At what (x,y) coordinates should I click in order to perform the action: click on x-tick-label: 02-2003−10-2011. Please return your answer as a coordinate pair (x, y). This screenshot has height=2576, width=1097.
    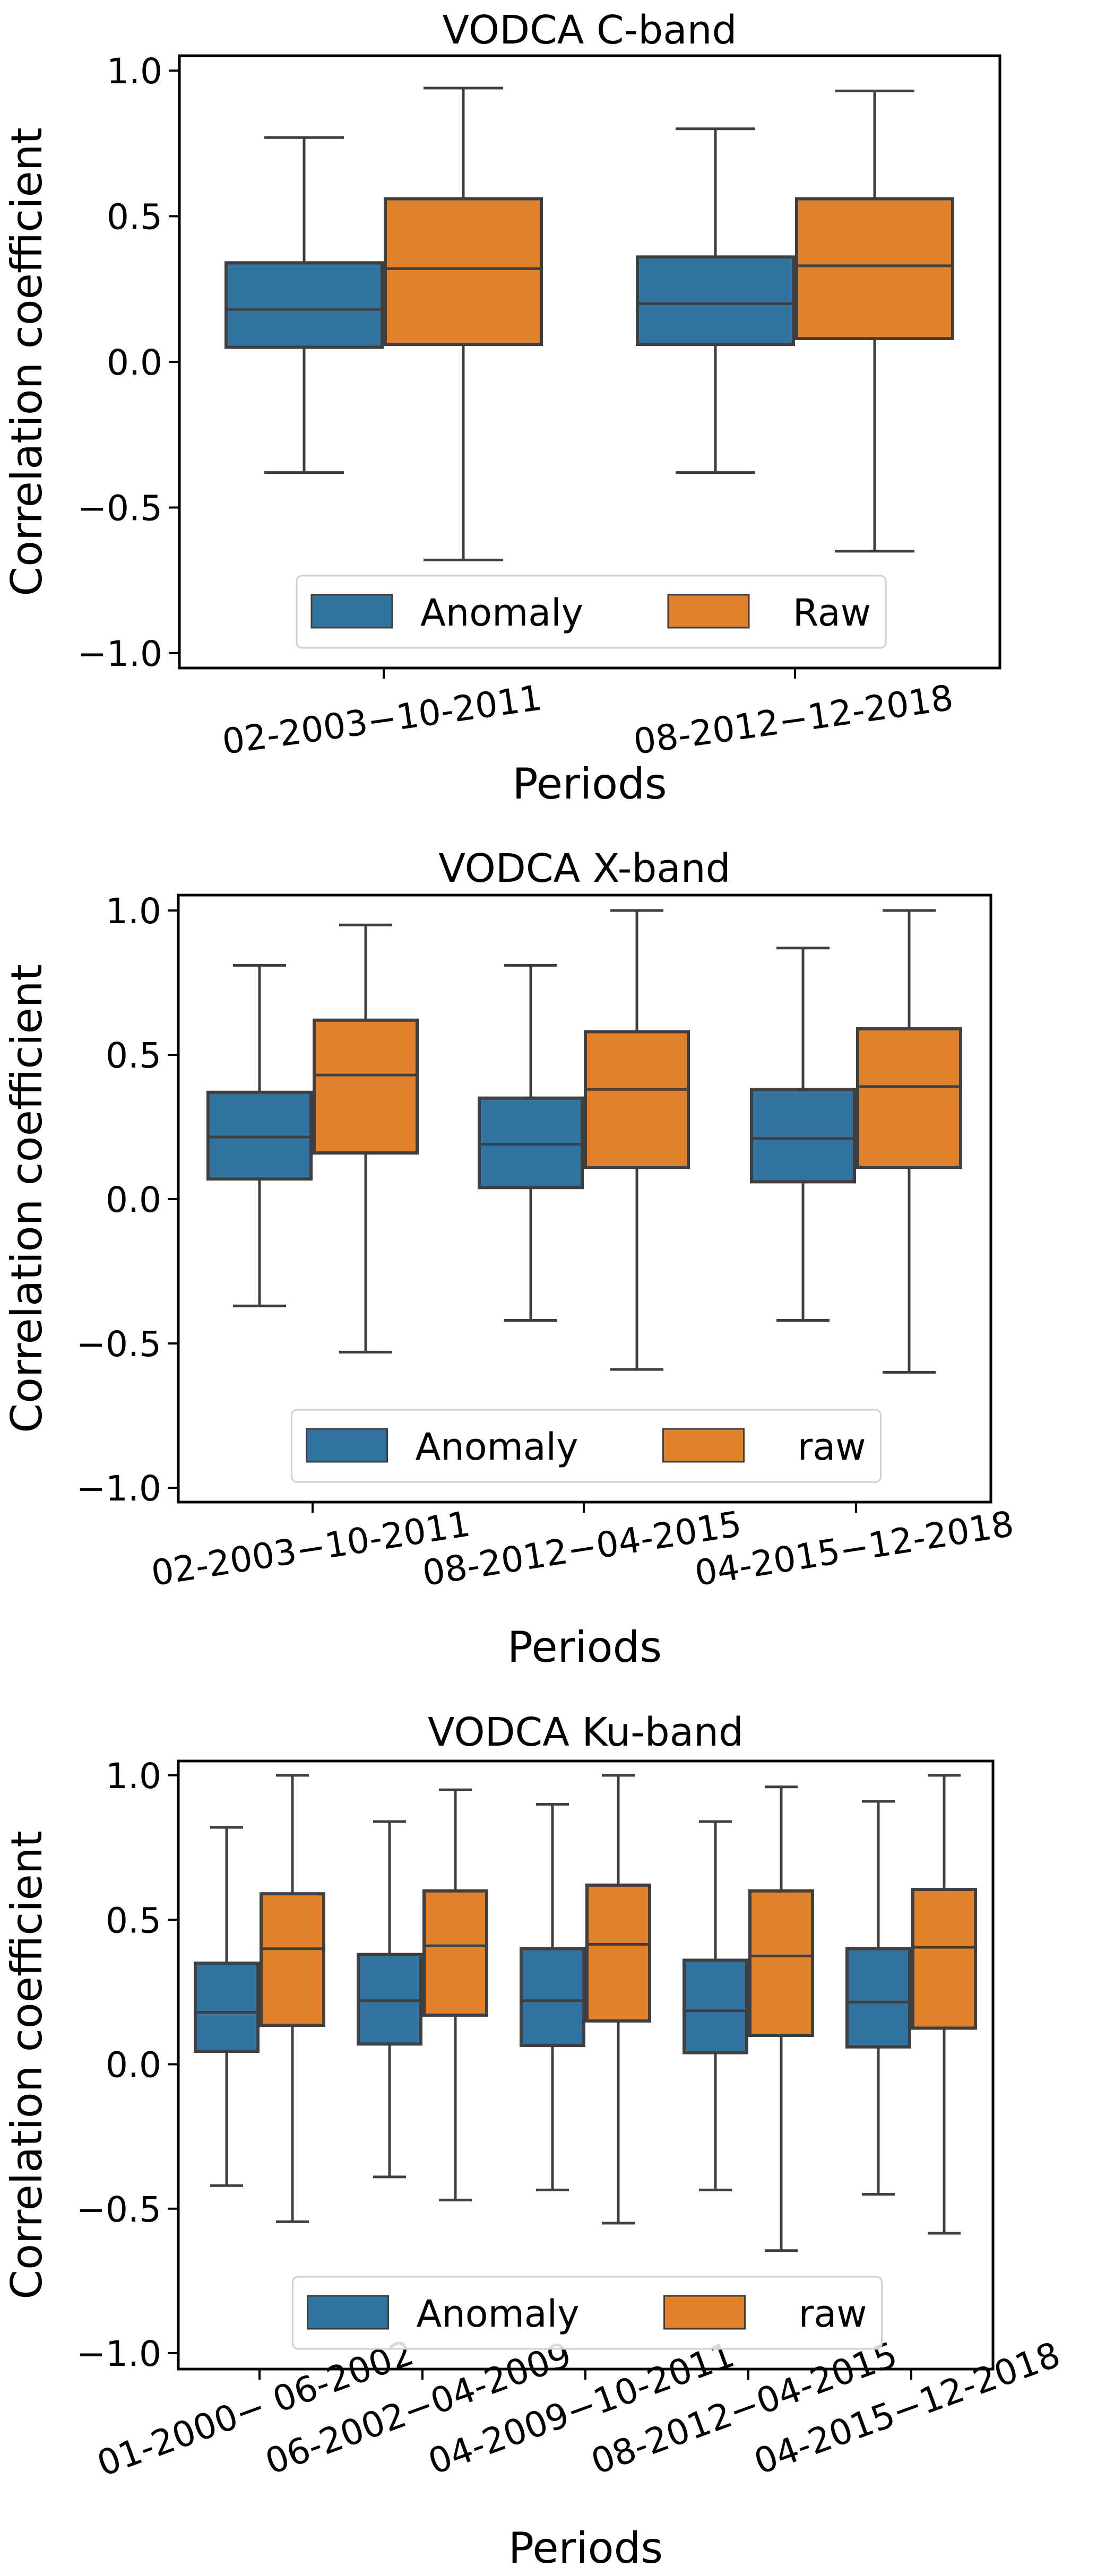
    Looking at the image, I should click on (382, 719).